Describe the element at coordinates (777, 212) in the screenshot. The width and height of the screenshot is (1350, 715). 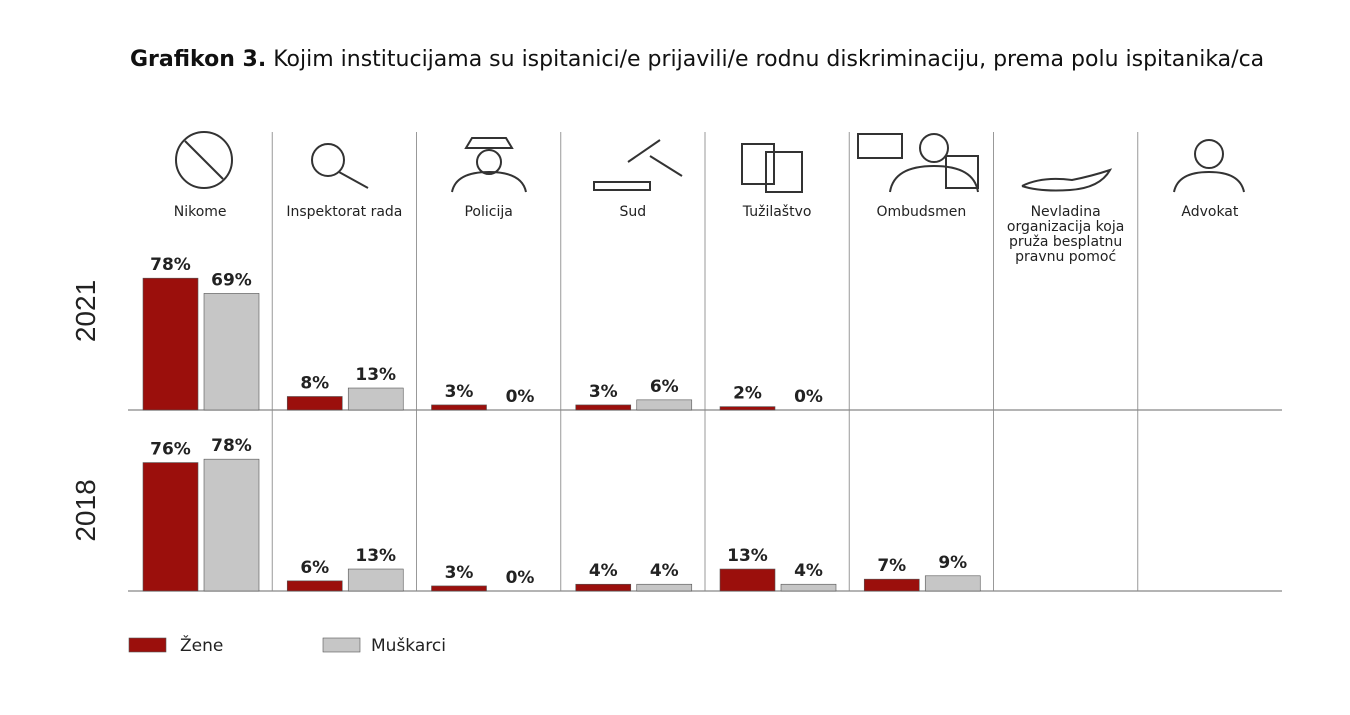
I see `category-label: Tužilaštvo` at that location.